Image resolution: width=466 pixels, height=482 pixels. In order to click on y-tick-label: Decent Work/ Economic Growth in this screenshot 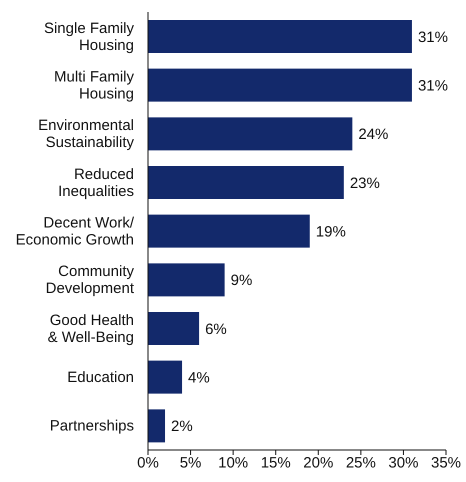, I will do `click(75, 231)`.